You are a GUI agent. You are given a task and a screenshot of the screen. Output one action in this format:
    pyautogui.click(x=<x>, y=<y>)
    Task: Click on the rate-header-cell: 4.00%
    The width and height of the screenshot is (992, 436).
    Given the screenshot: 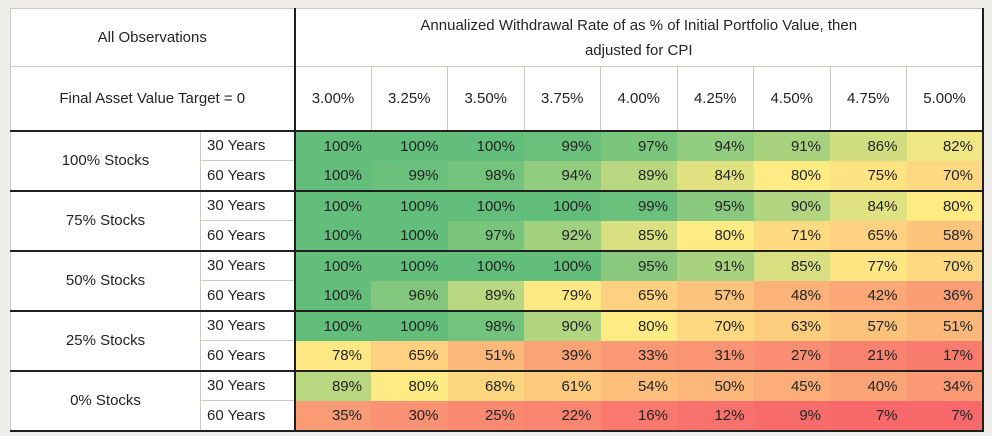 What is the action you would take?
    pyautogui.click(x=638, y=99)
    